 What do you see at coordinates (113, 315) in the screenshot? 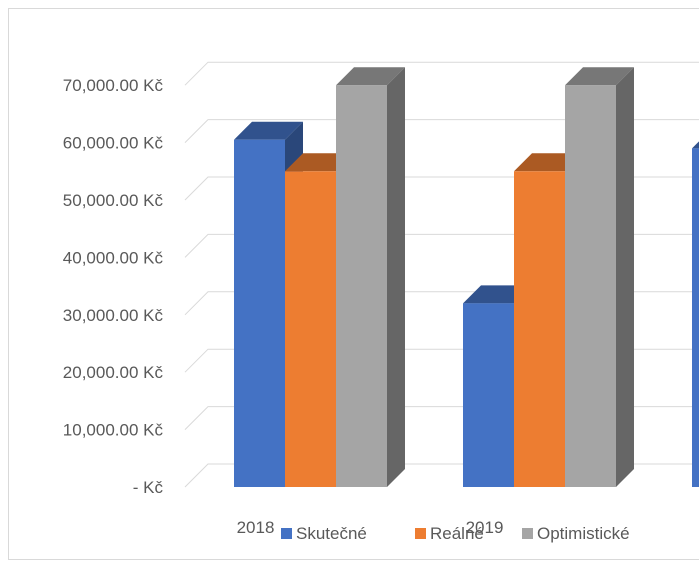
I see `y-tick-label: 30,000.00 Kč` at bounding box center [113, 315].